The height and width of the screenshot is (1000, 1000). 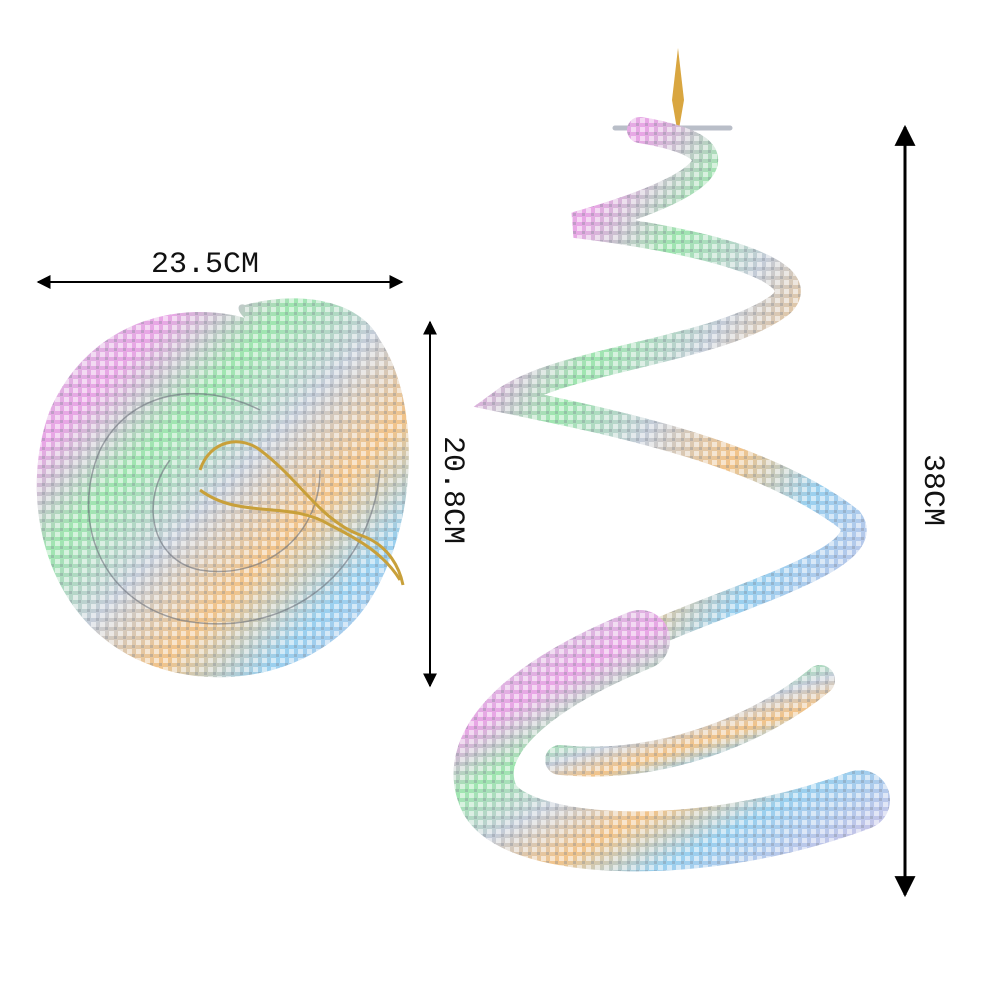 I want to click on height-label: 20.8CM, so click(x=452, y=490).